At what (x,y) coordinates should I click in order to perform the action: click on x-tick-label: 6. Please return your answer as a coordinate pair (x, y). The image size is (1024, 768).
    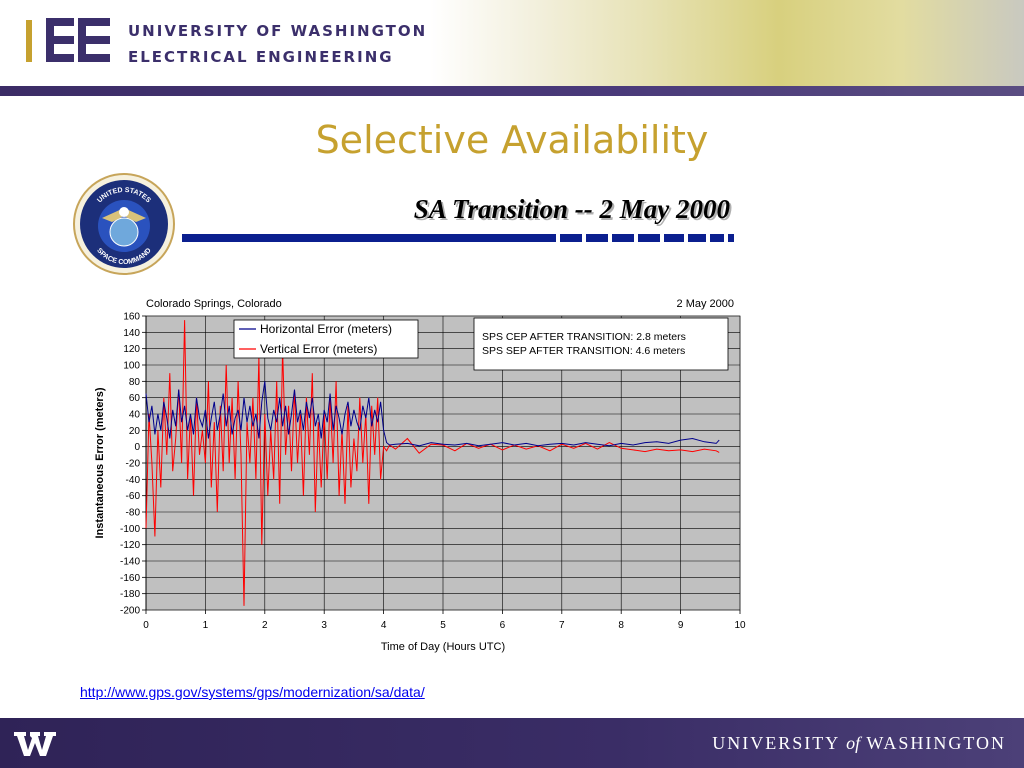
    Looking at the image, I should click on (503, 625).